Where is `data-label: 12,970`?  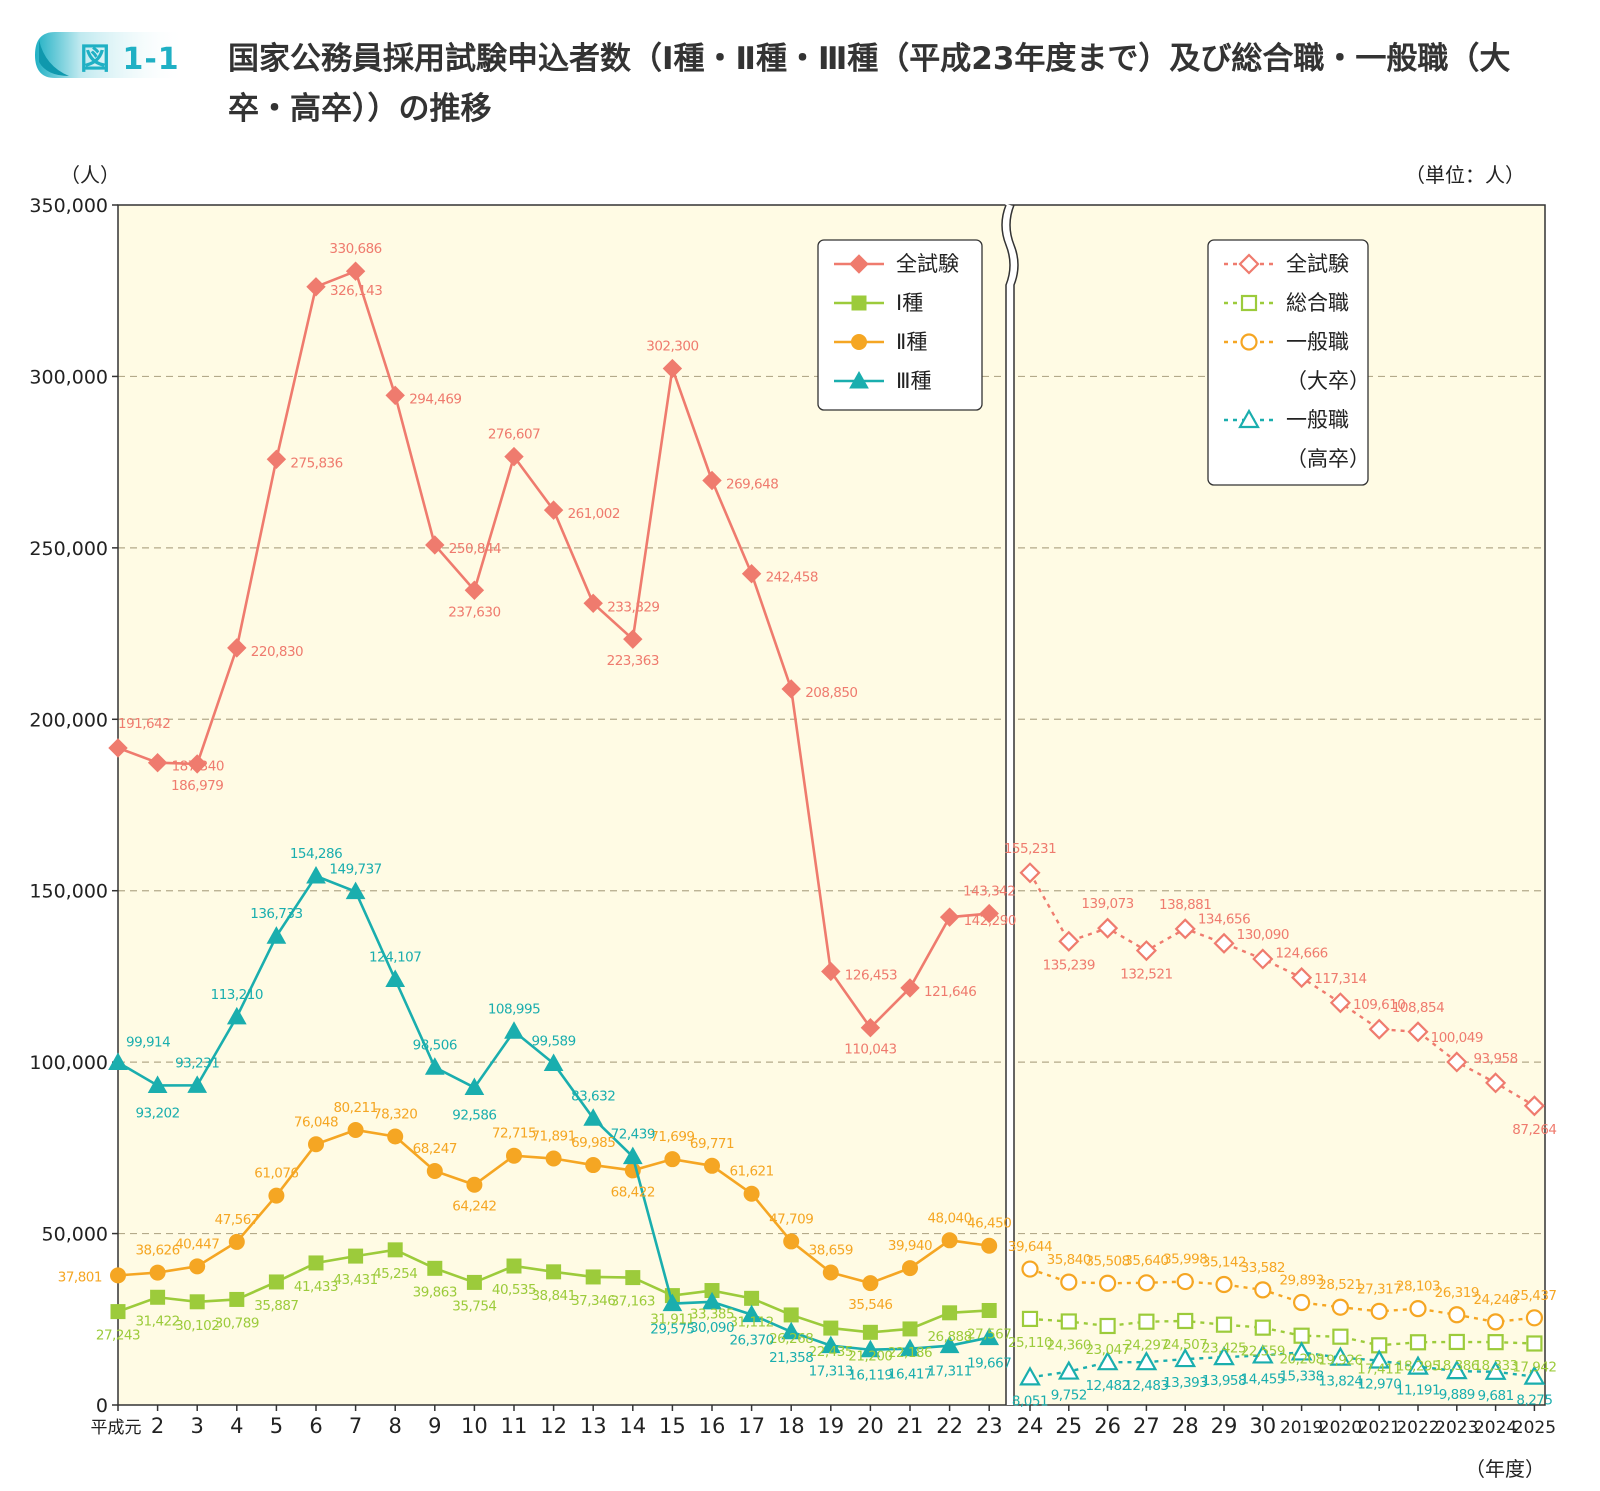
data-label: 12,970 is located at coordinates (1379, 1385).